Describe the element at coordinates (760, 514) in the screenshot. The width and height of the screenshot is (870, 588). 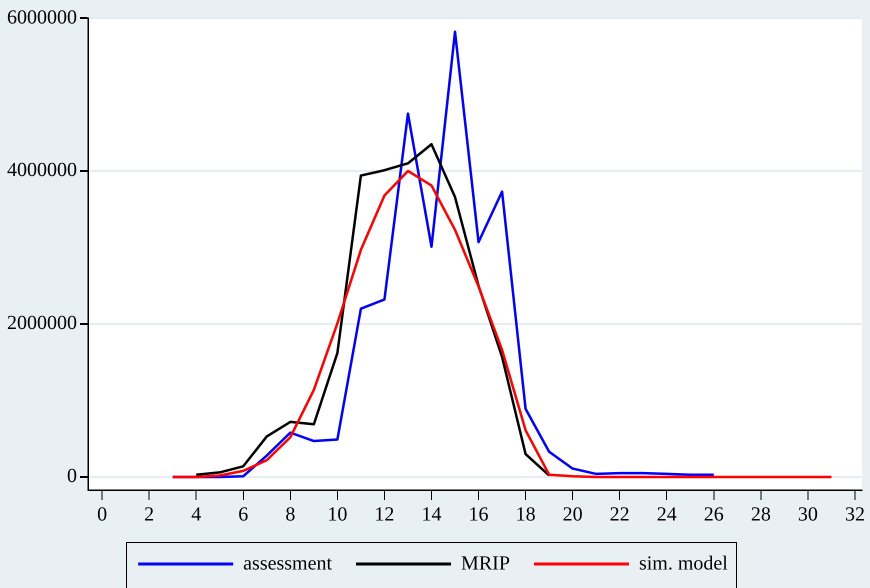
I see `x-tick-label: 28` at that location.